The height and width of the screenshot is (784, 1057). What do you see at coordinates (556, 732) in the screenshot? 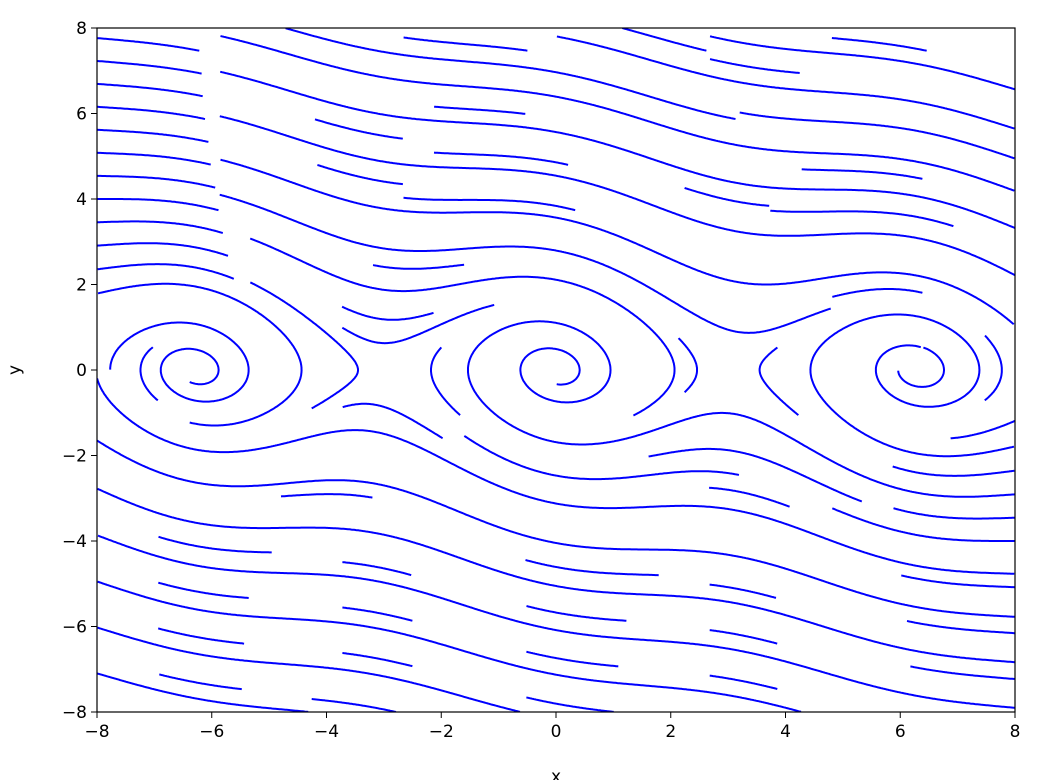
I see `x-tick-label: 0` at bounding box center [556, 732].